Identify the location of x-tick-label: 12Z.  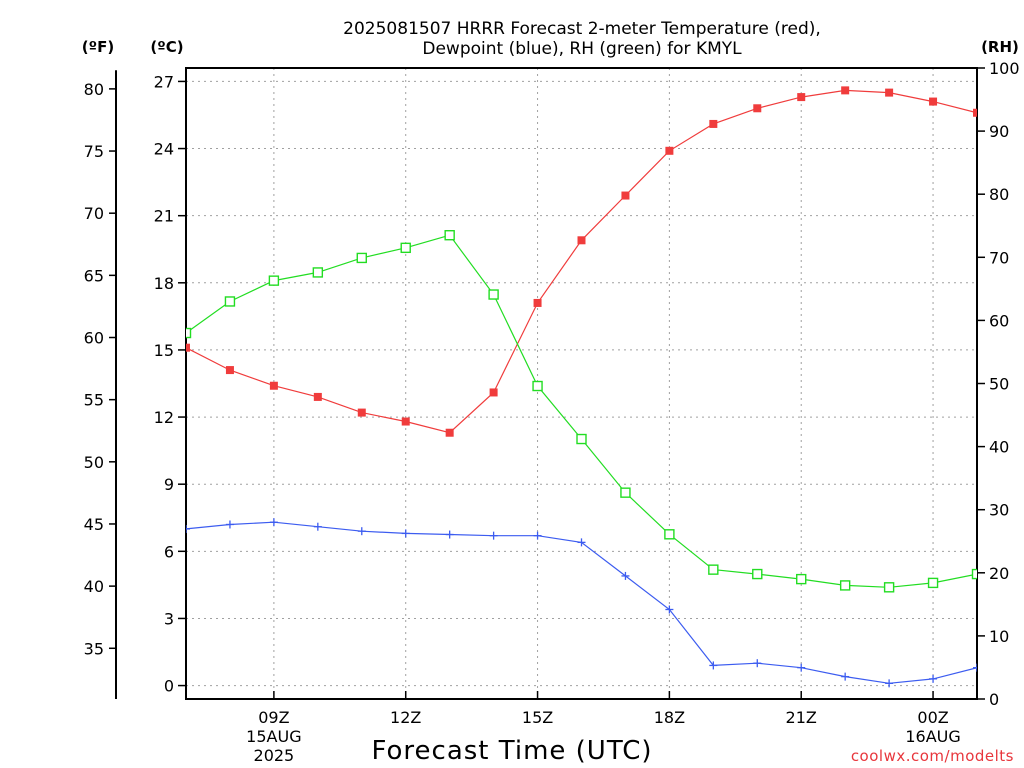
(405, 717).